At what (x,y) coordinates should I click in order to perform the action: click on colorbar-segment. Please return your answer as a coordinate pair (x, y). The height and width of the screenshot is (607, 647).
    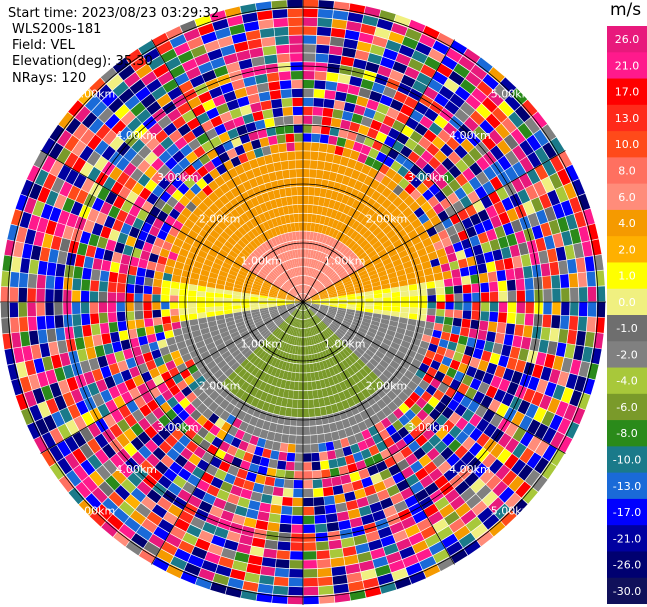
    Looking at the image, I should click on (627, 407).